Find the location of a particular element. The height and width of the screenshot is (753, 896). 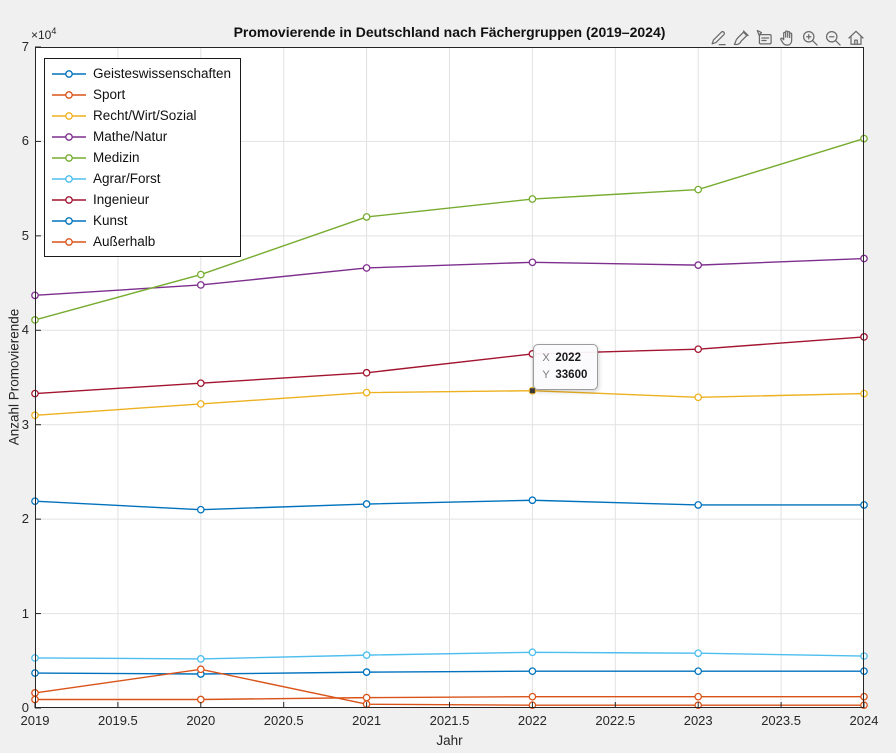

datatip-y-label: Y is located at coordinates (546, 374).